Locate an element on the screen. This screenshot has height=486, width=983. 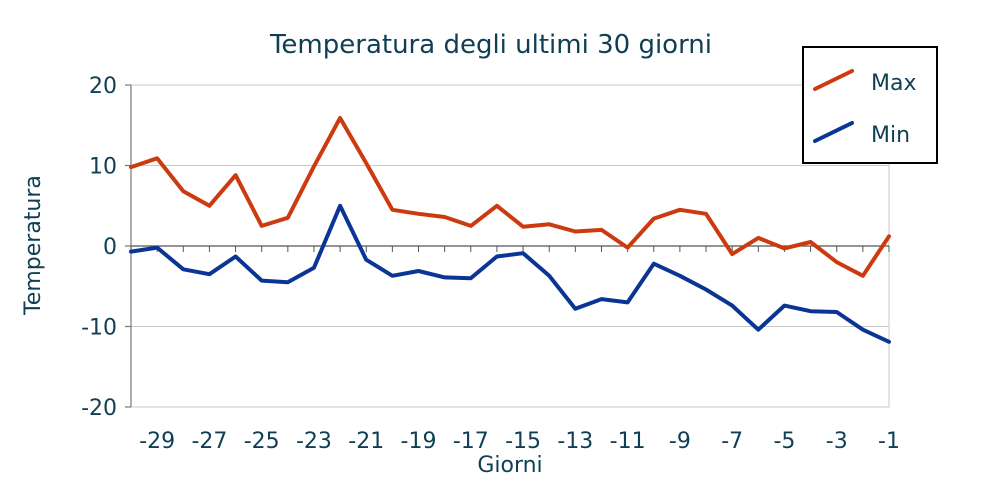
x-tick-label: -11 is located at coordinates (628, 441).